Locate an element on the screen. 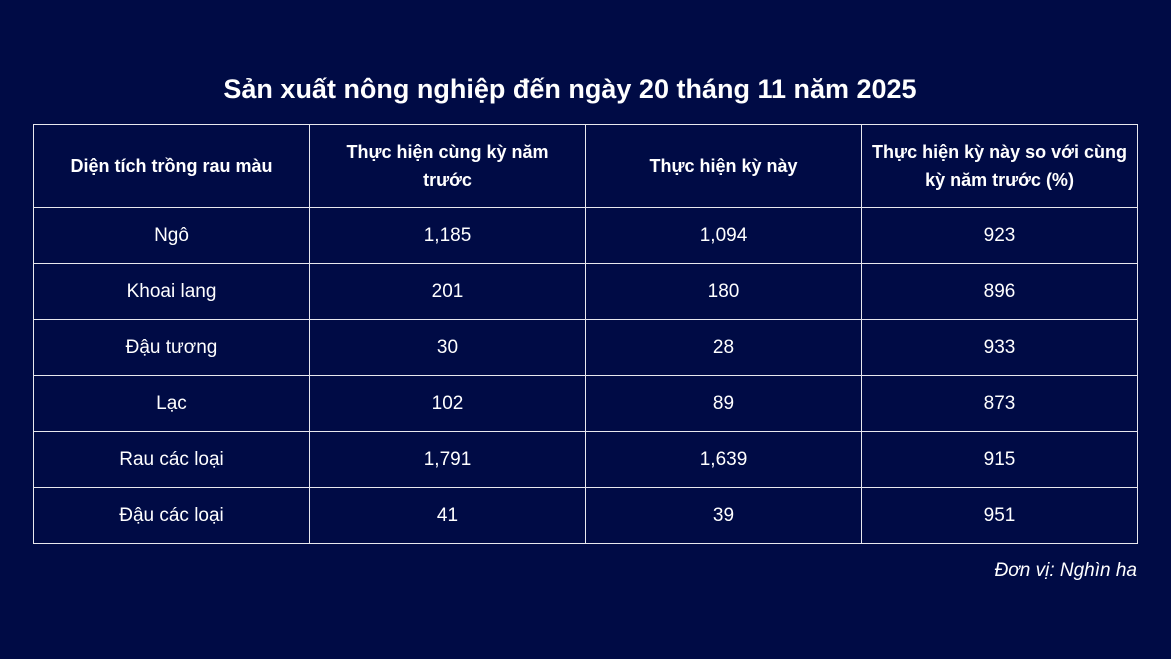 The width and height of the screenshot is (1171, 659). cell-crop: Đậu các loại is located at coordinates (171, 515).